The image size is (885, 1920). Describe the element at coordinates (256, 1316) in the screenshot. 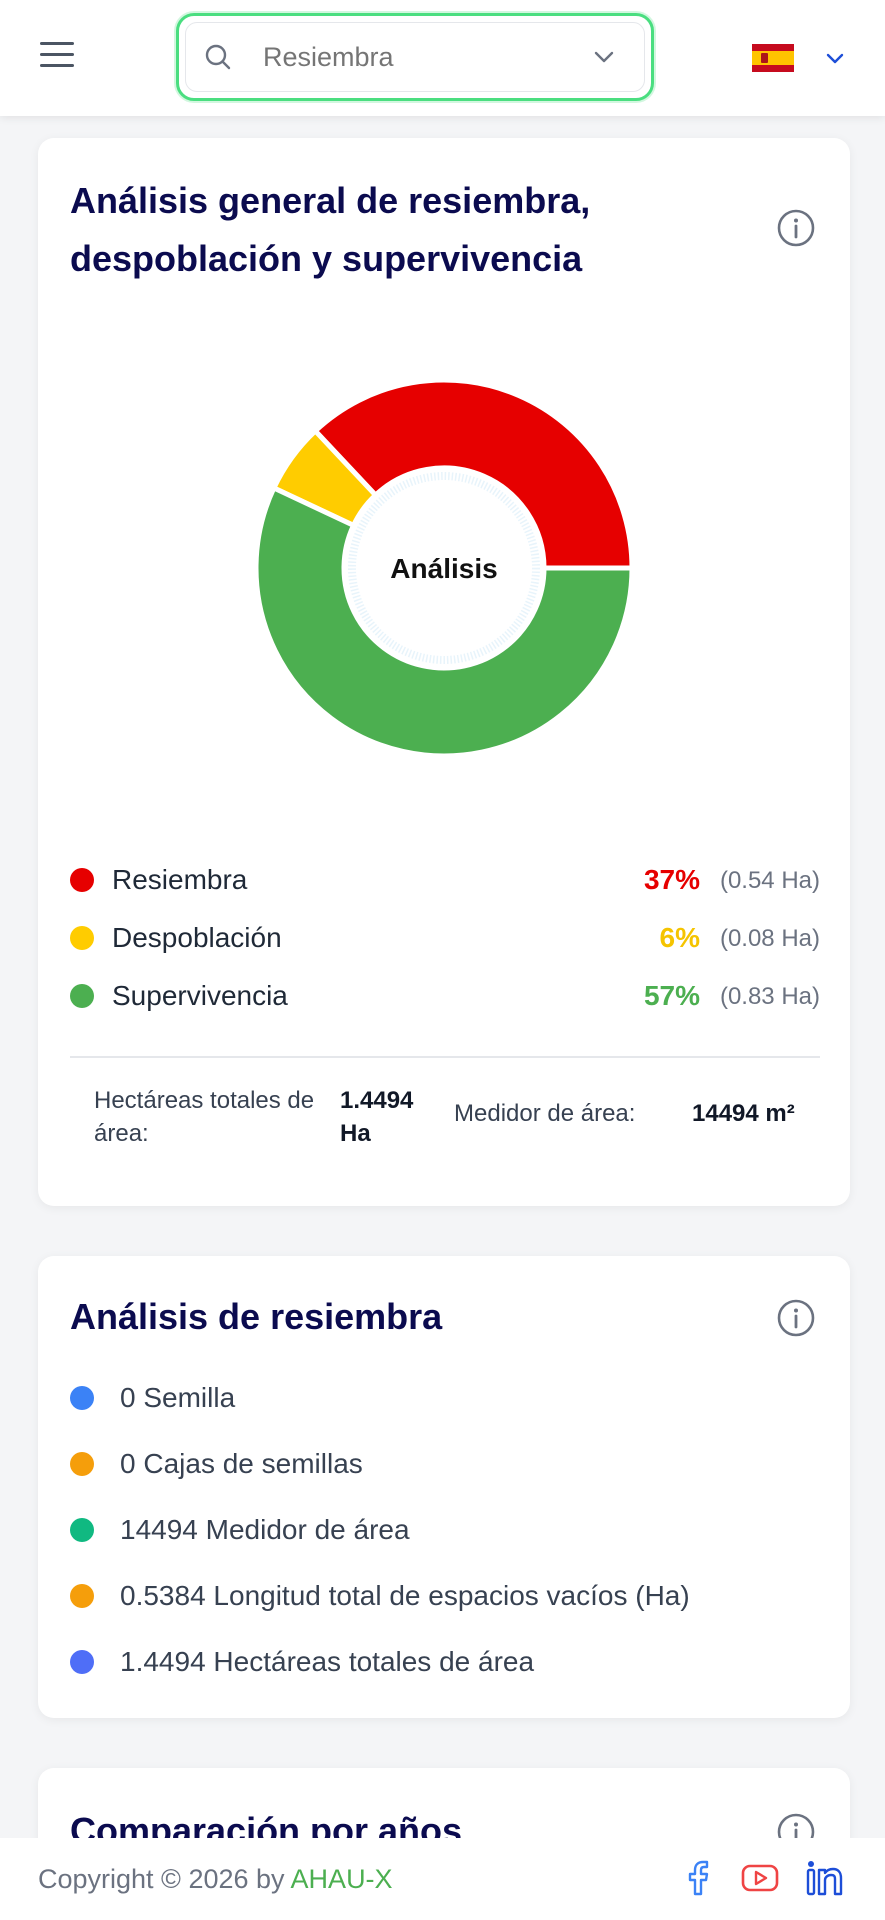

I see `resiembra-analysis-title: Análisis de resiembra` at that location.